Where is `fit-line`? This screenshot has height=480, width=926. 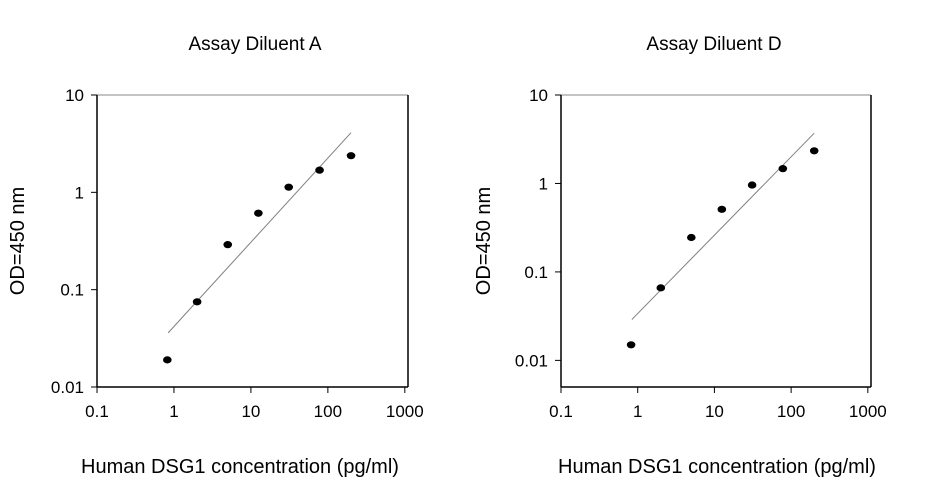
fit-line is located at coordinates (723, 226).